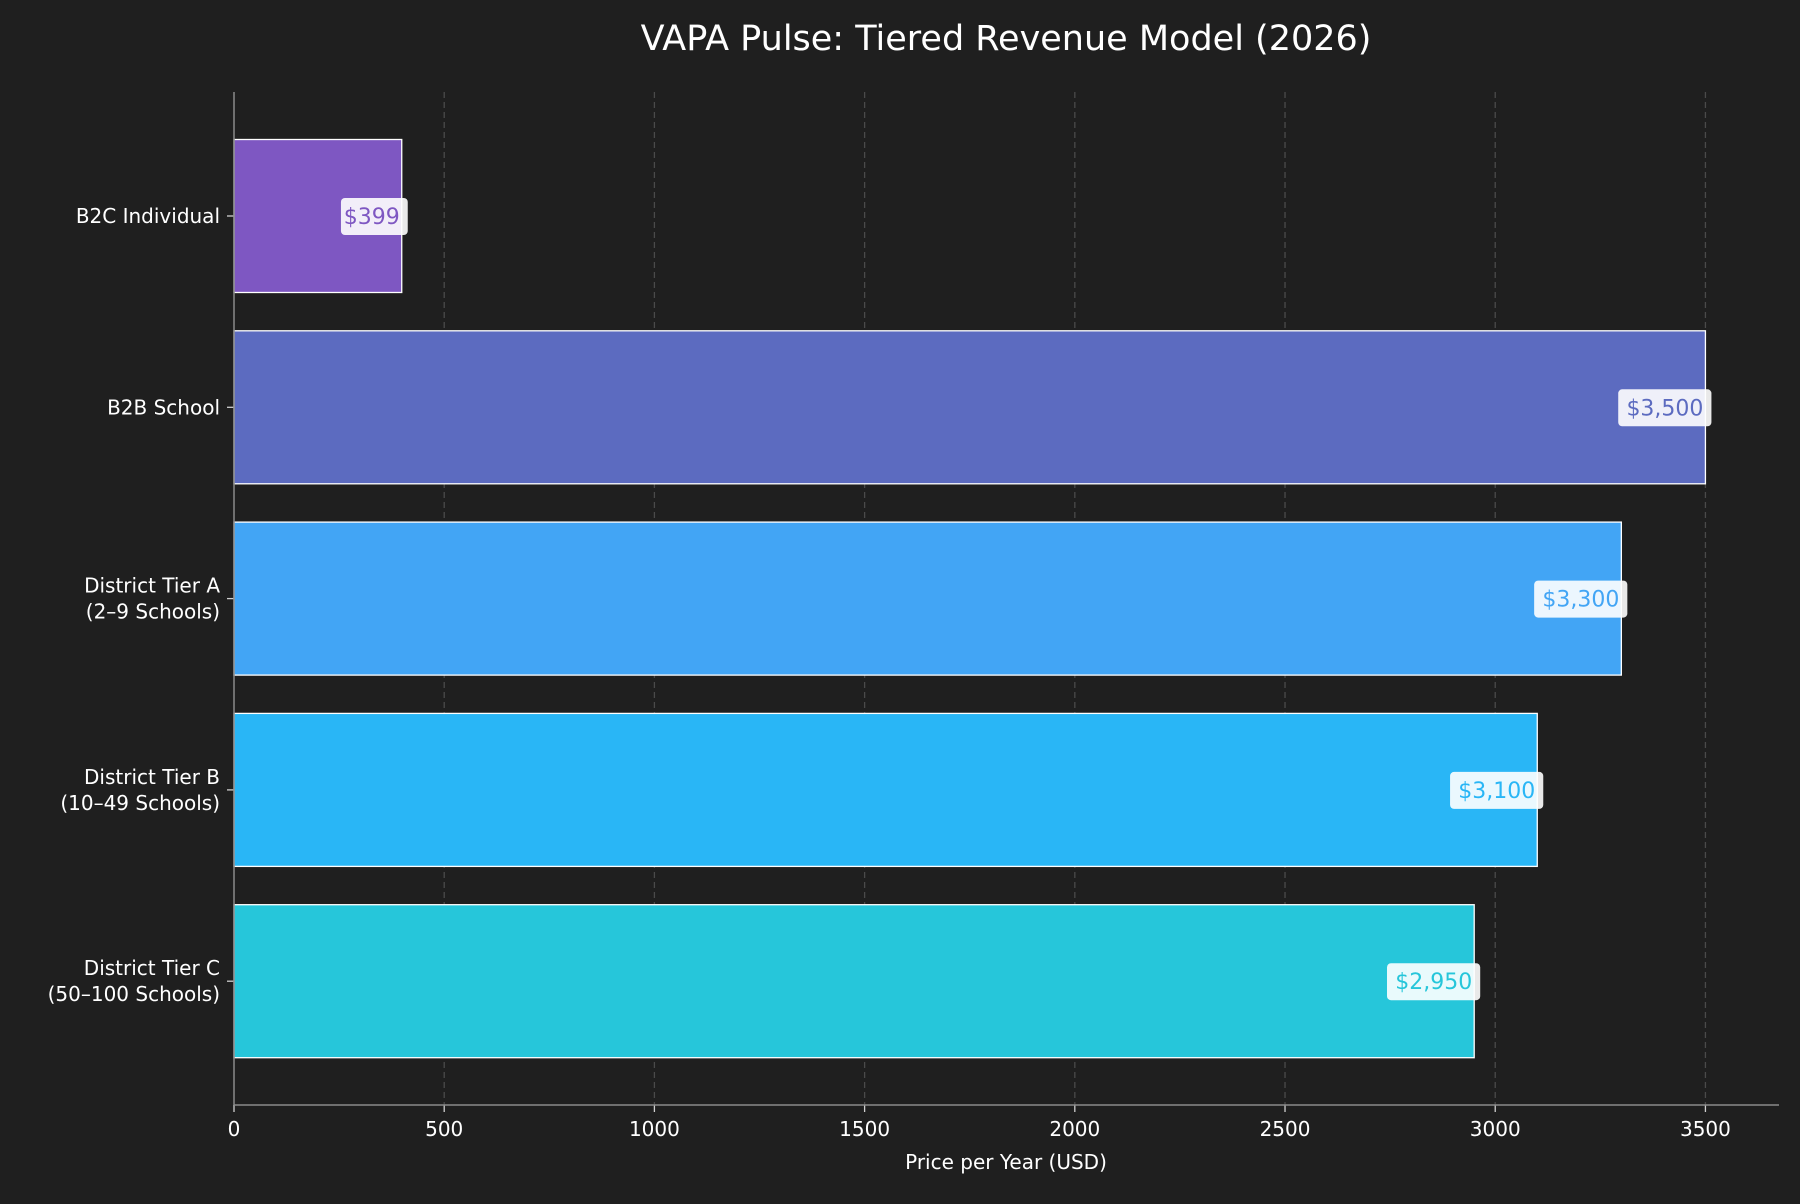 Image resolution: width=1800 pixels, height=1204 pixels. What do you see at coordinates (864, 1129) in the screenshot?
I see `x-tick-label: 1500` at bounding box center [864, 1129].